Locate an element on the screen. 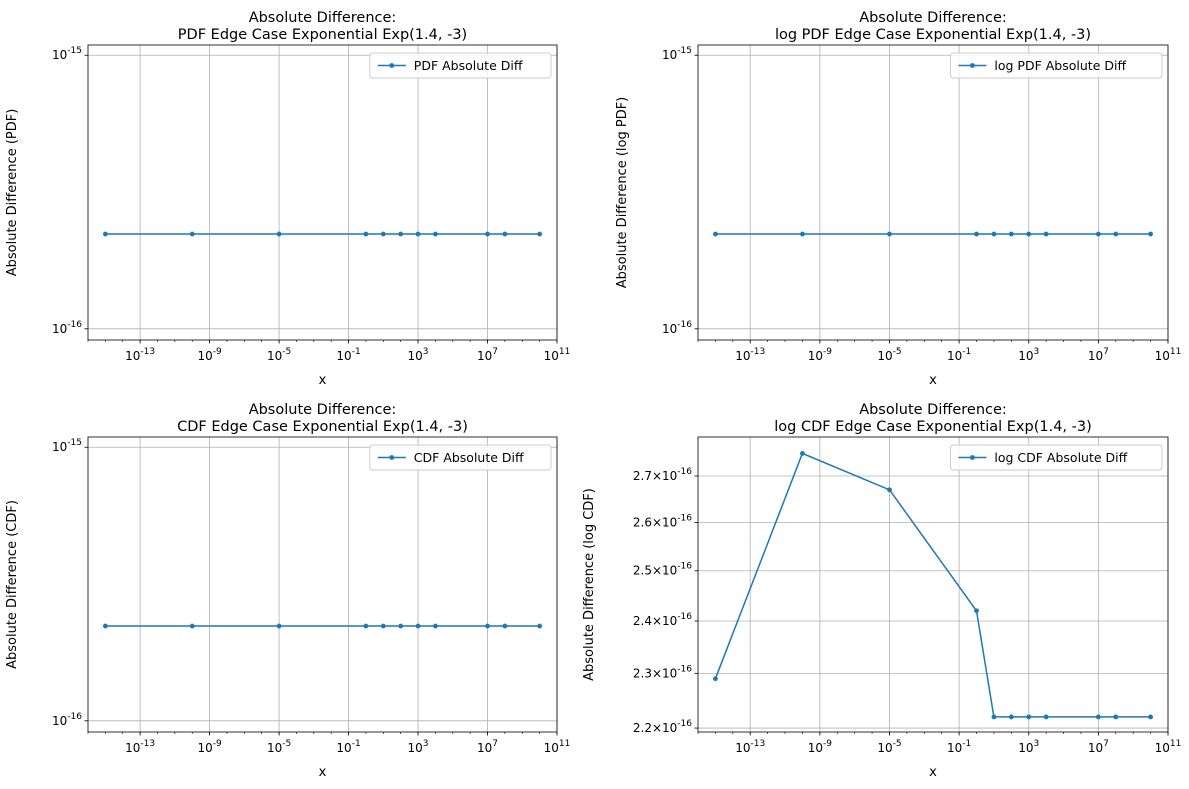 The image size is (1189, 789). y-axis-label: Absolute Difference (PDF) is located at coordinates (12, 193).